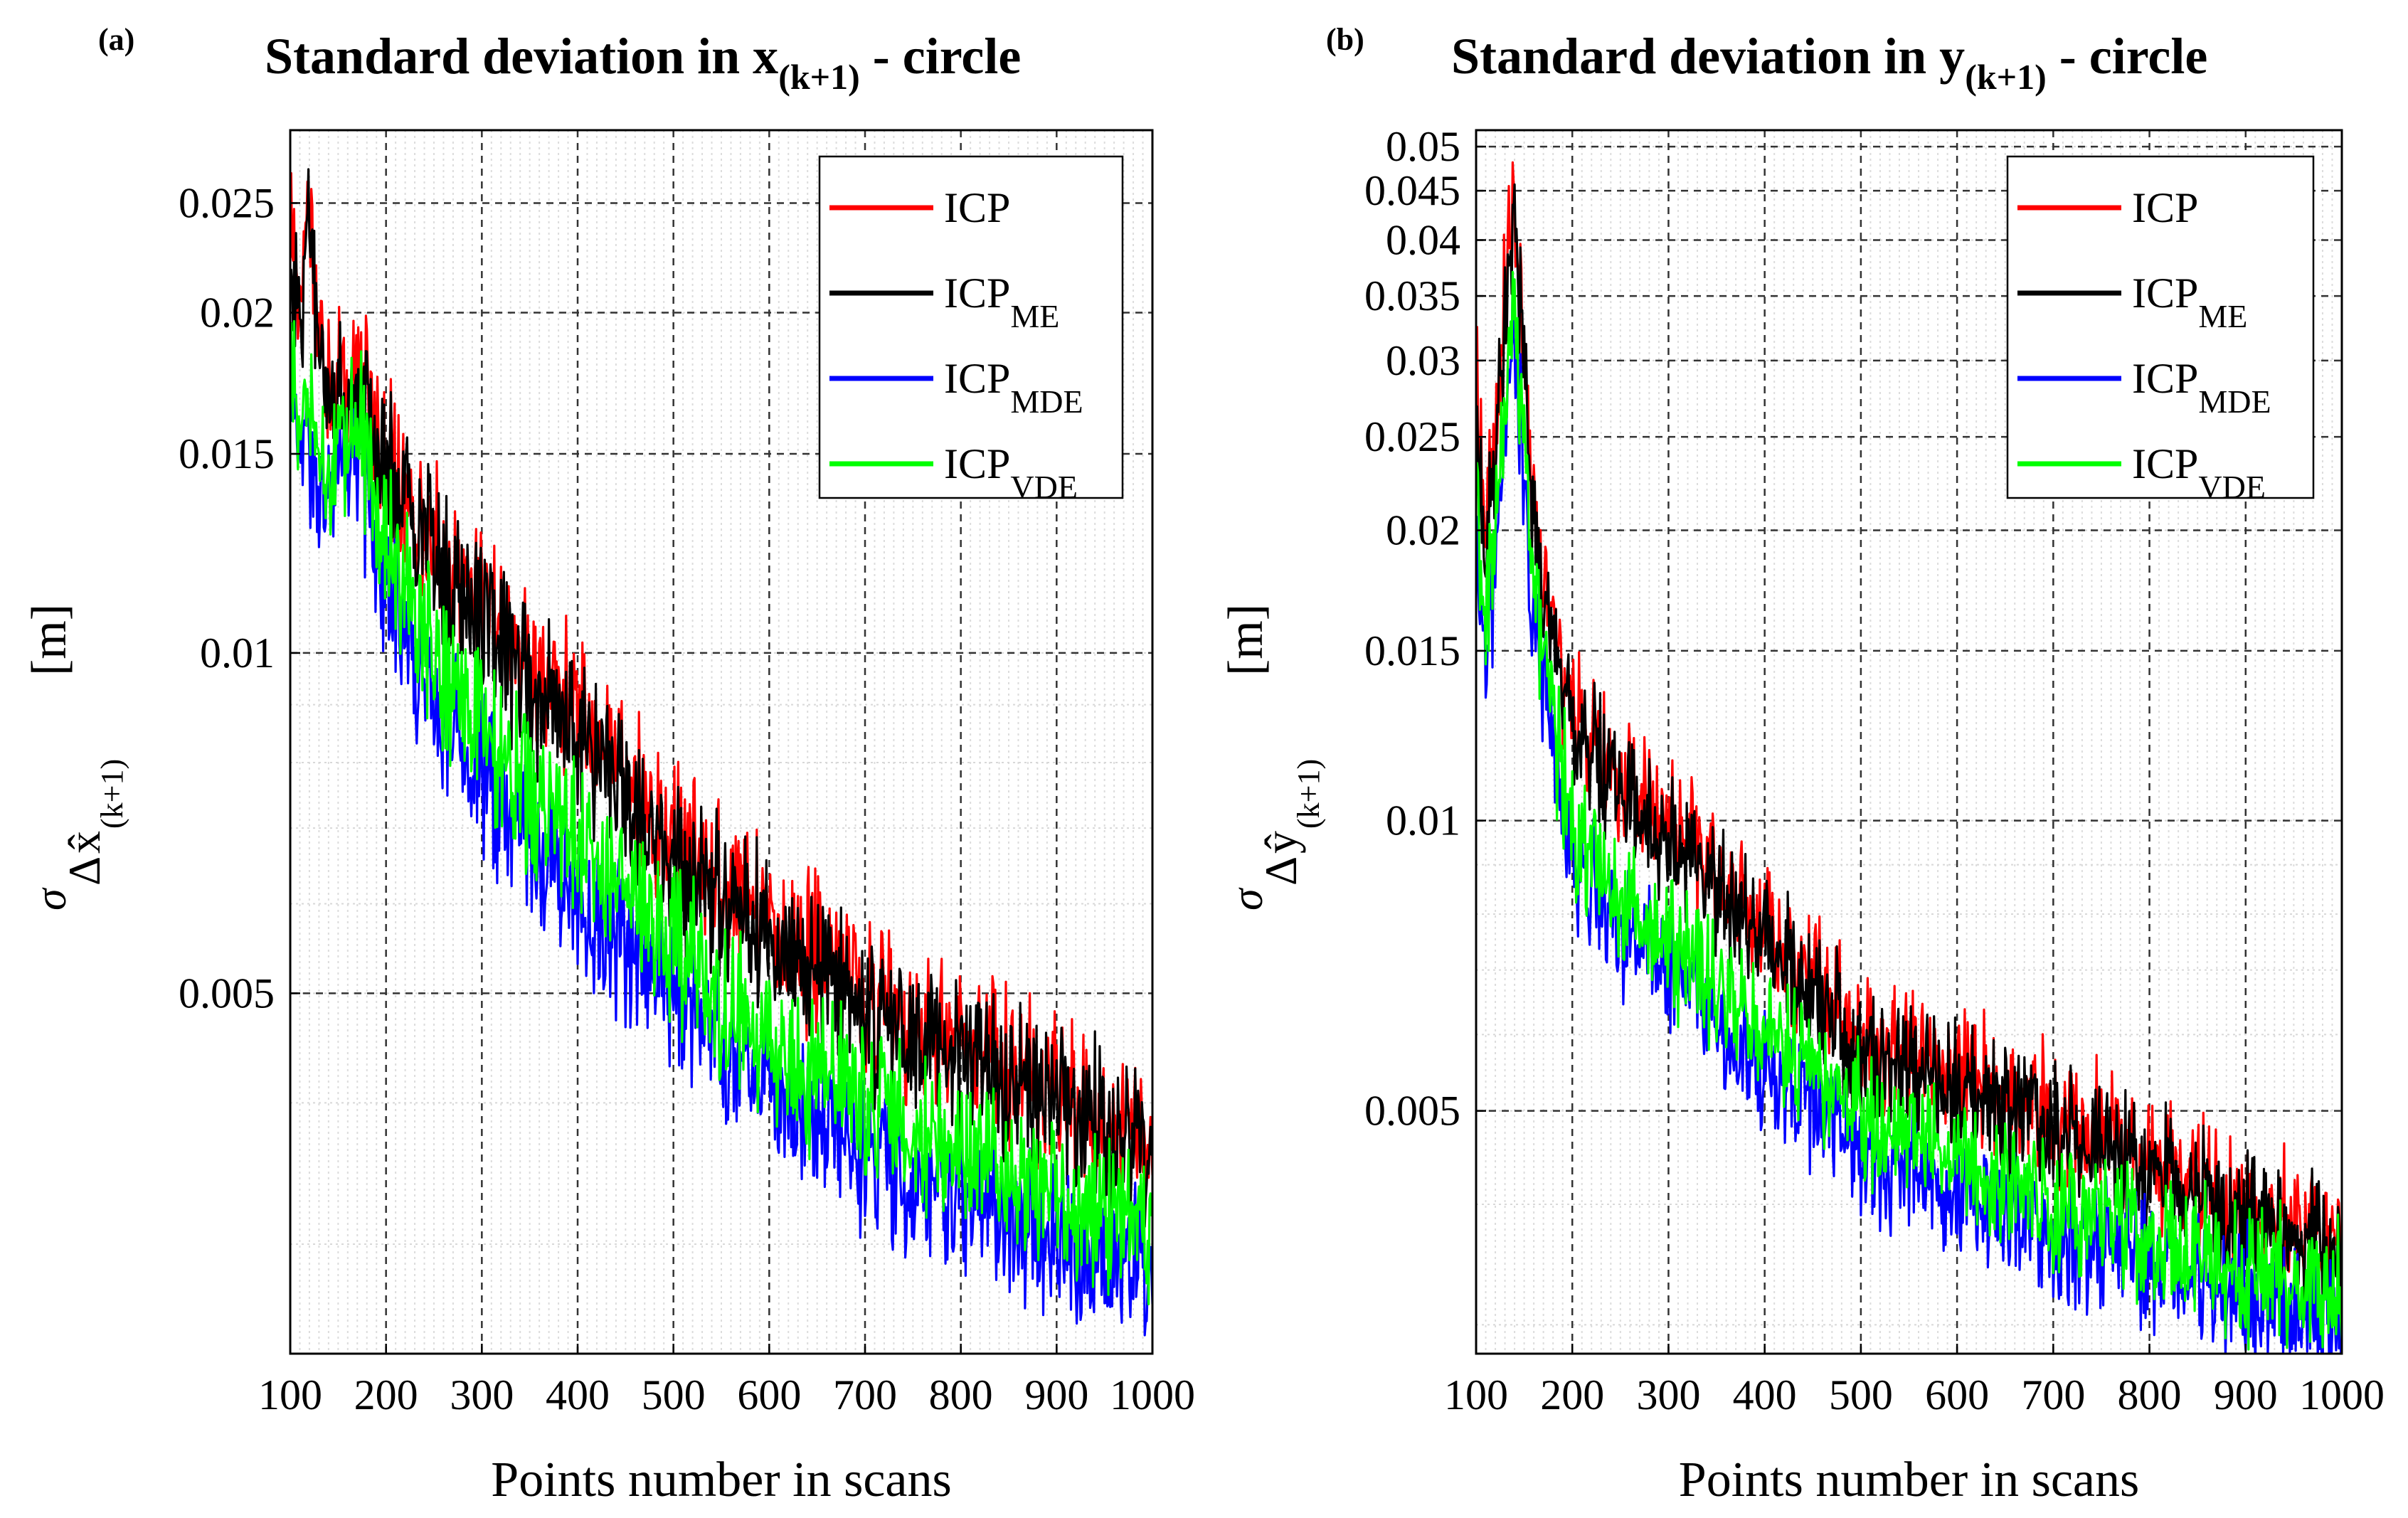 Image resolution: width=2408 pixels, height=1518 pixels. What do you see at coordinates (116, 39) in the screenshot?
I see `panel-label: (a)` at bounding box center [116, 39].